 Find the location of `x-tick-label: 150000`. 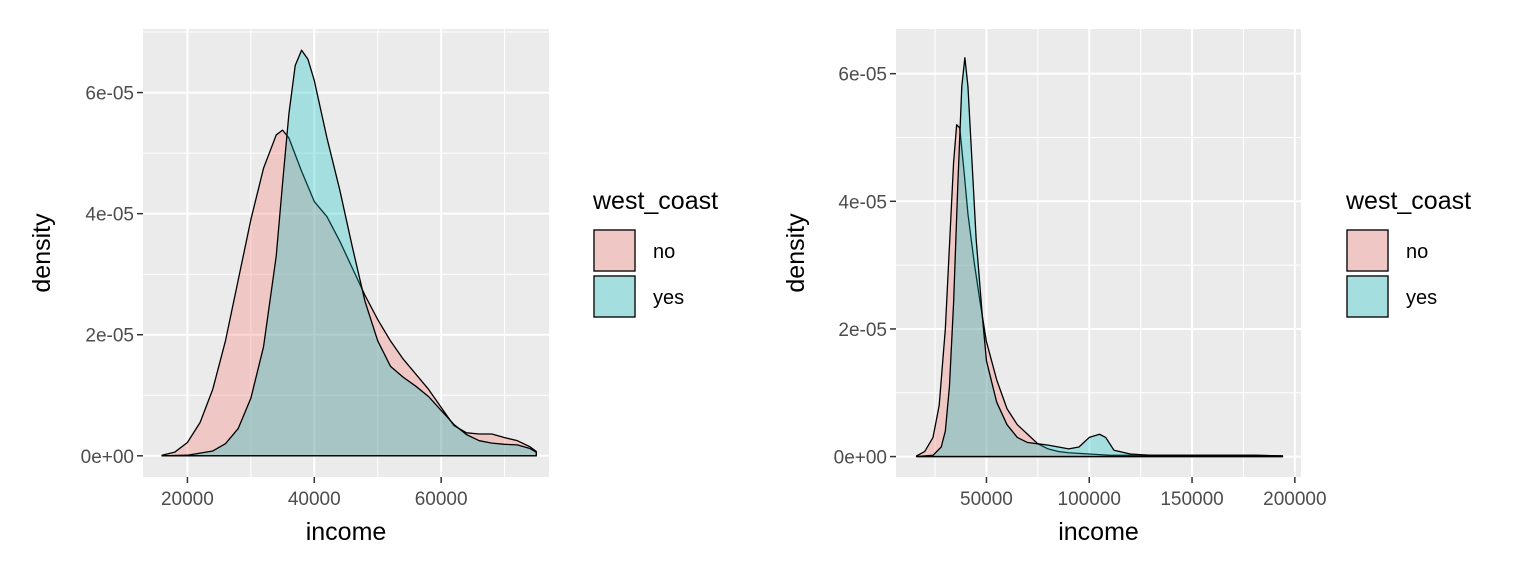

x-tick-label: 150000 is located at coordinates (1191, 499).